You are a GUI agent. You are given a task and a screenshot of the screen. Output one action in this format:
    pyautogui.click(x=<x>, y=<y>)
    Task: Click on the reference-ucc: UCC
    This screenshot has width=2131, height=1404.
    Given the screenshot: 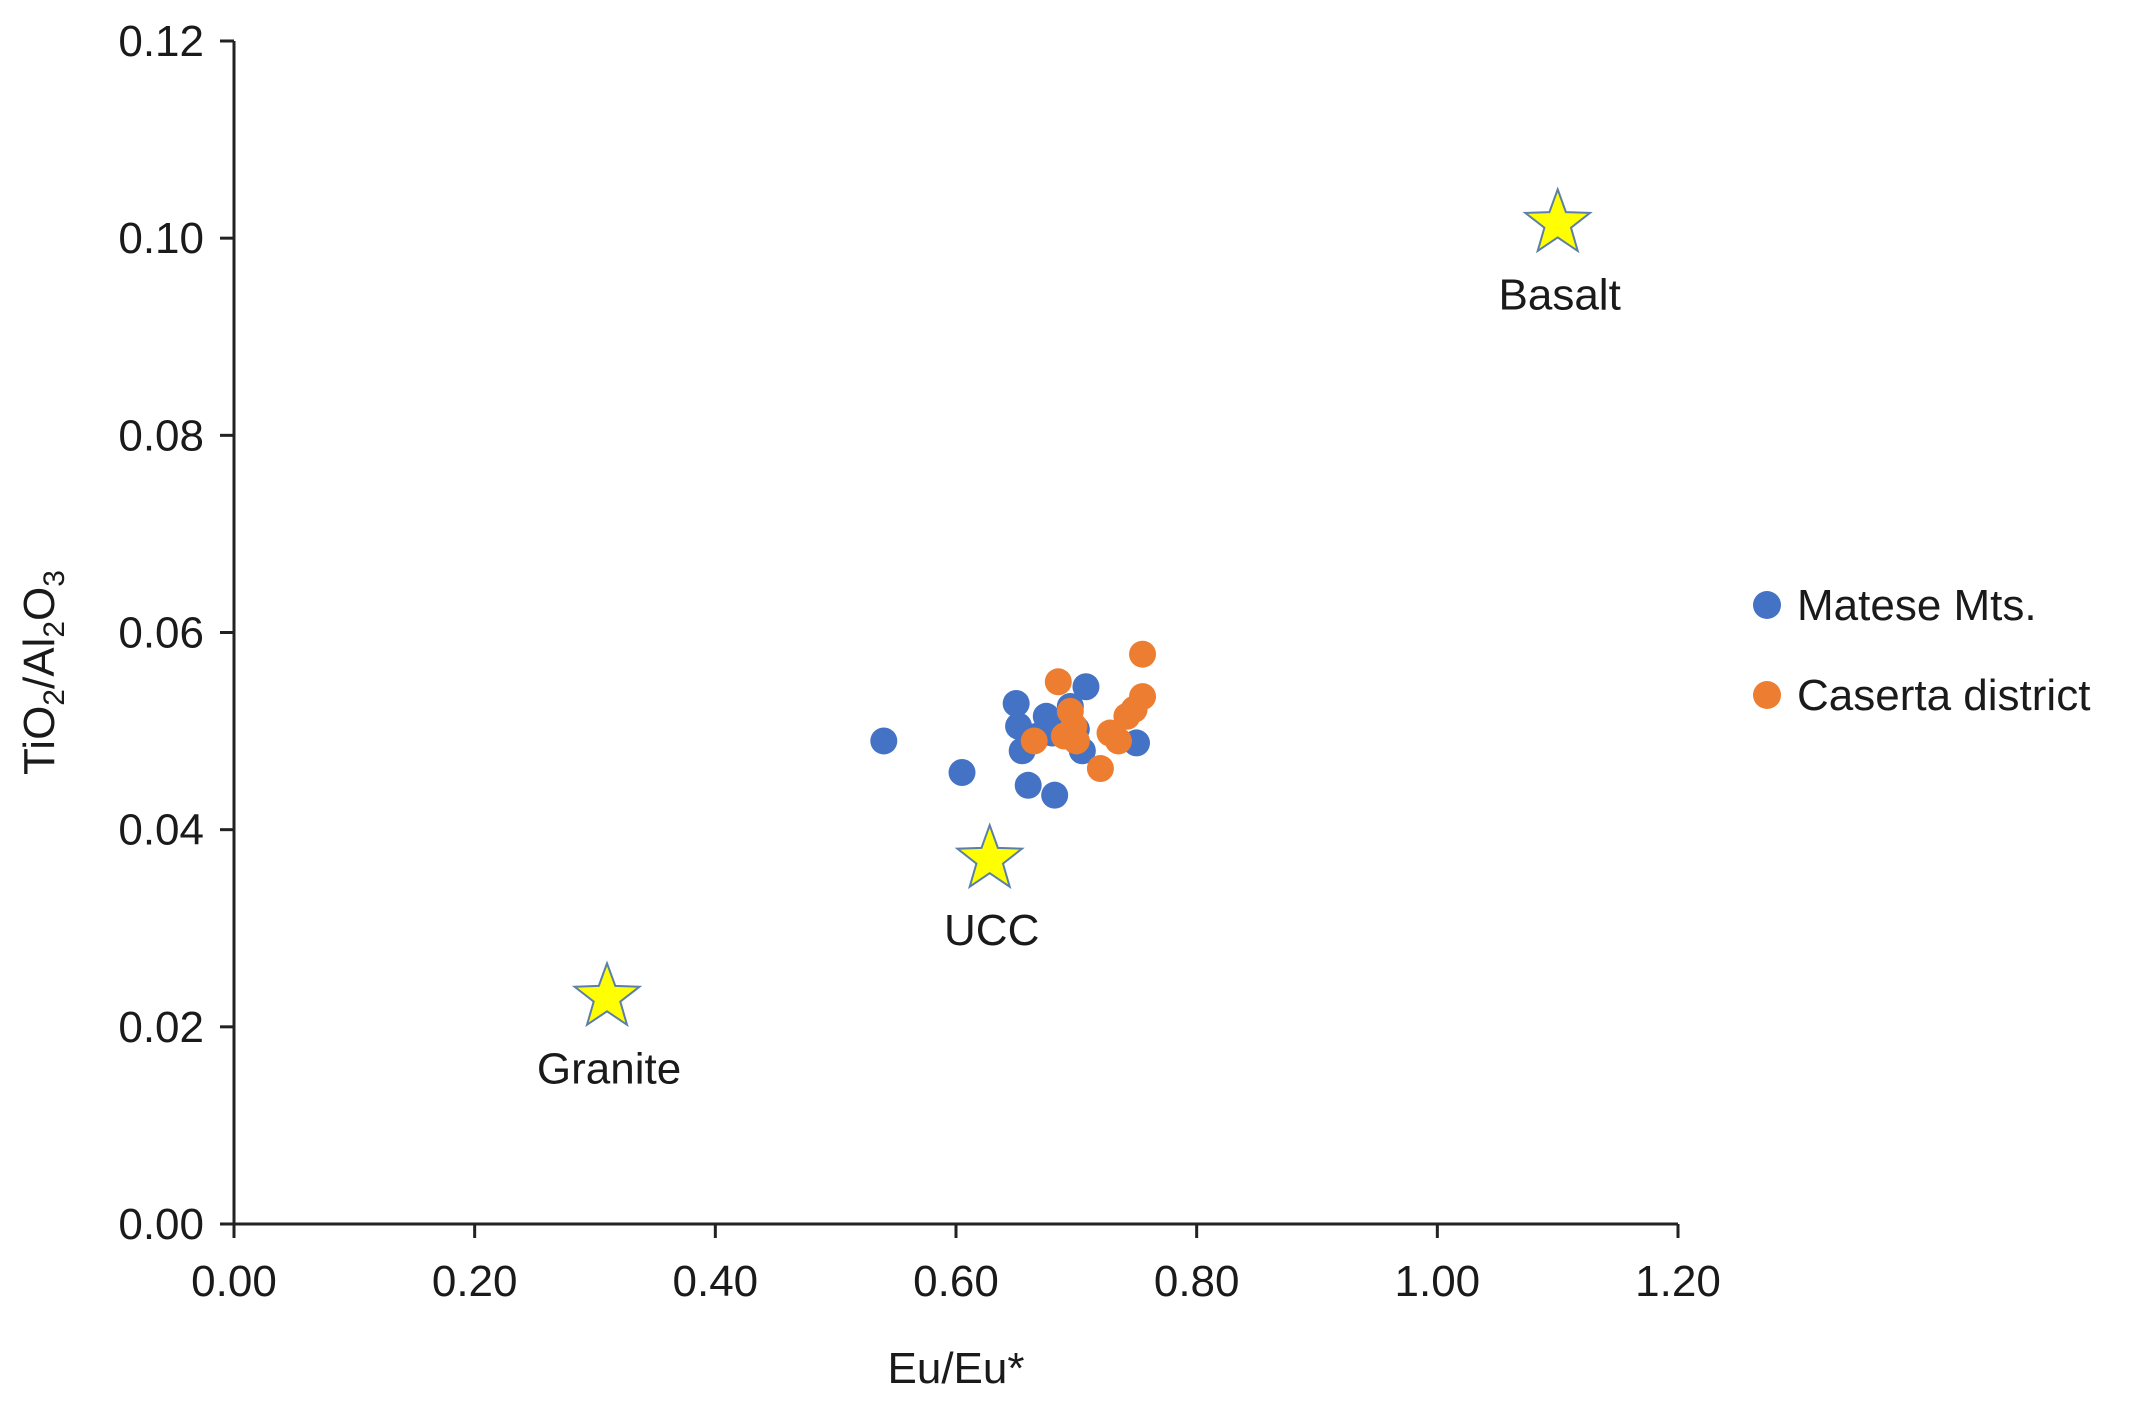 What is the action you would take?
    pyautogui.click(x=991, y=888)
    